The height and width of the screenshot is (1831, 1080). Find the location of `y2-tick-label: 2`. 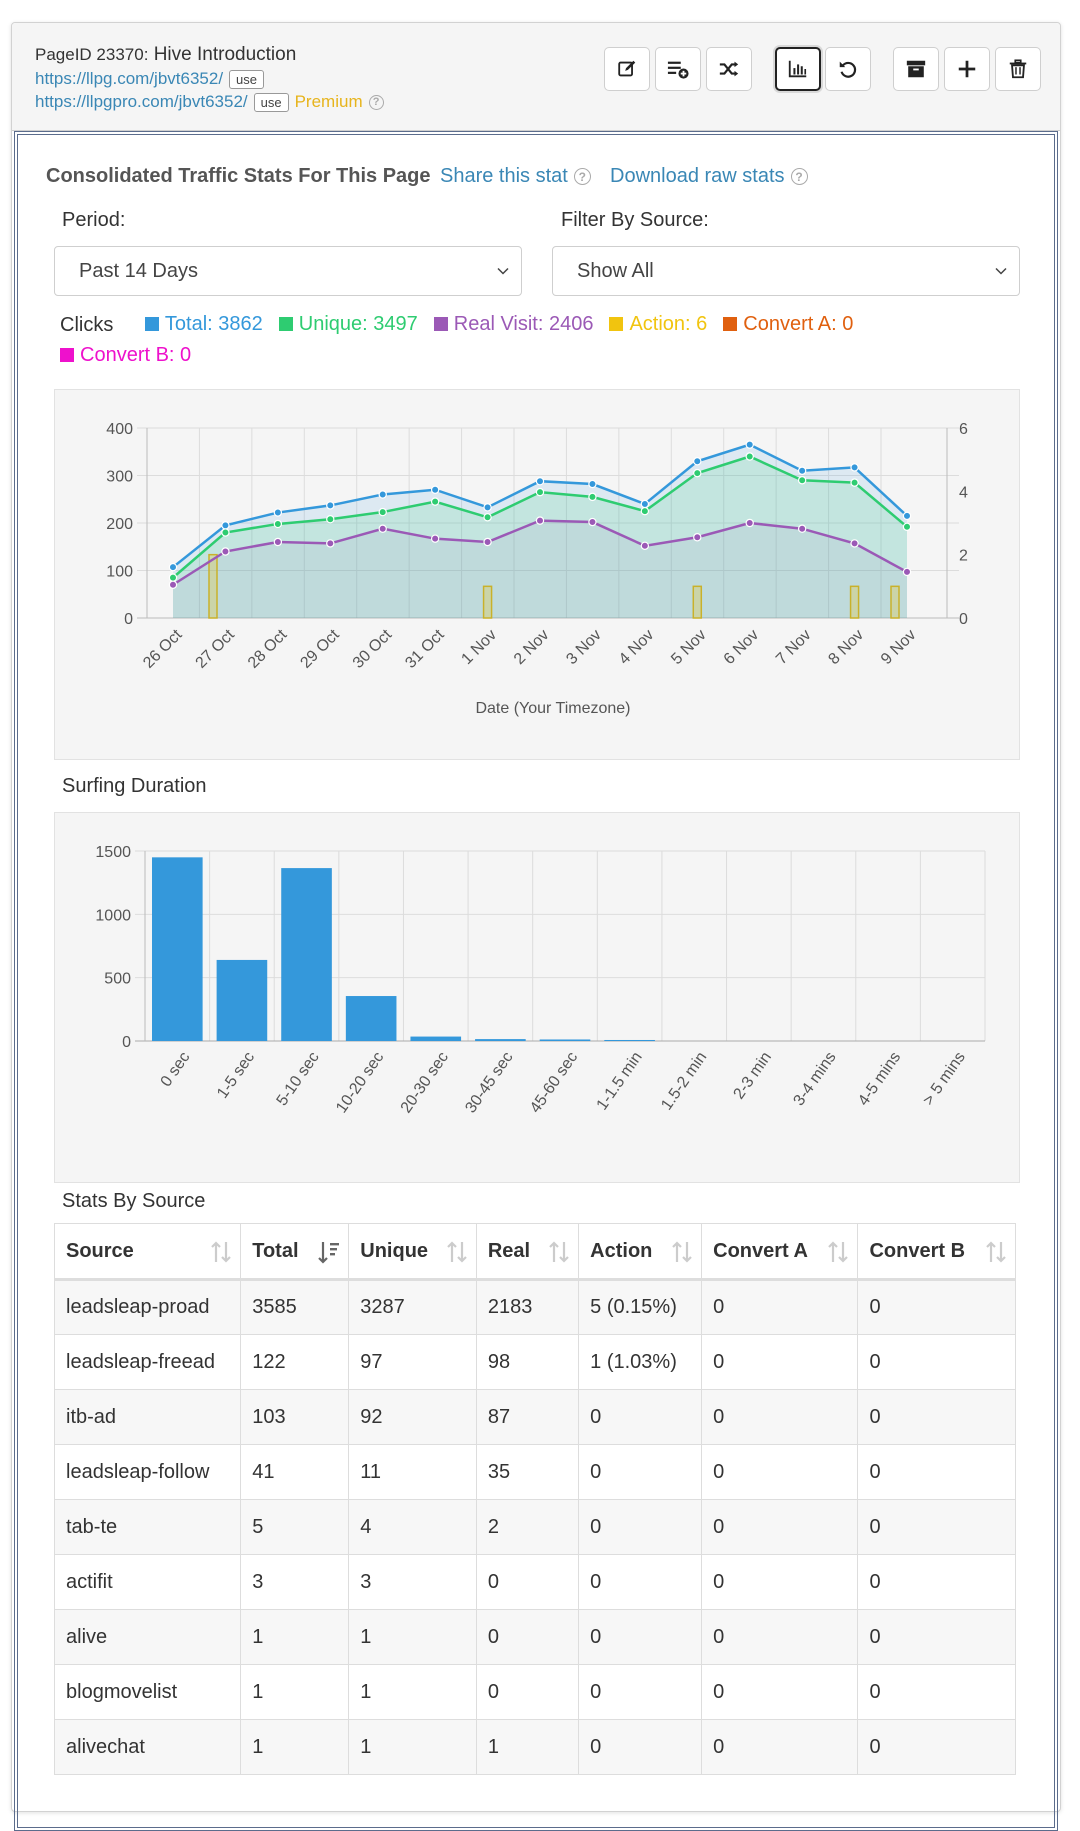

y2-tick-label: 2 is located at coordinates (963, 556).